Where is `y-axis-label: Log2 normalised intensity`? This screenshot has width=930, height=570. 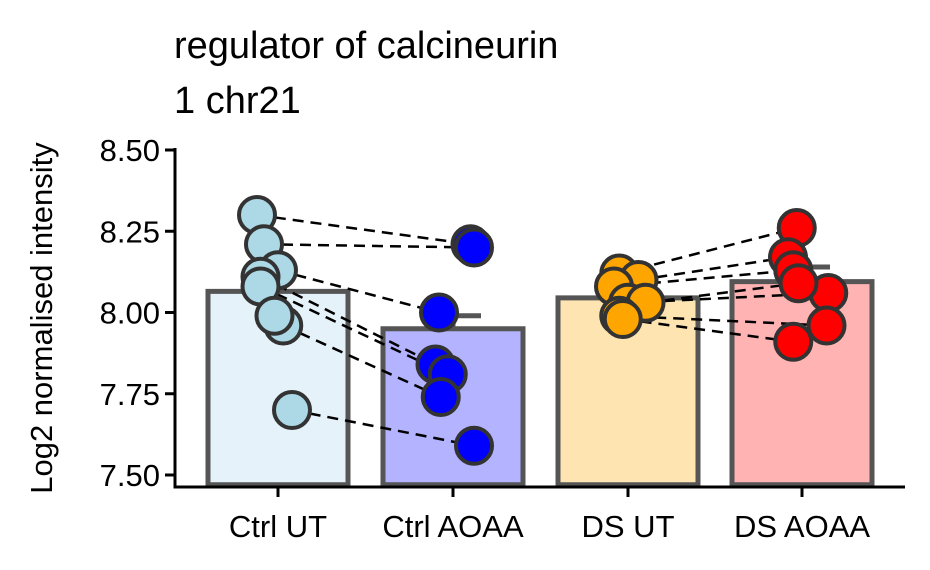
y-axis-label: Log2 normalised intensity is located at coordinates (41, 318).